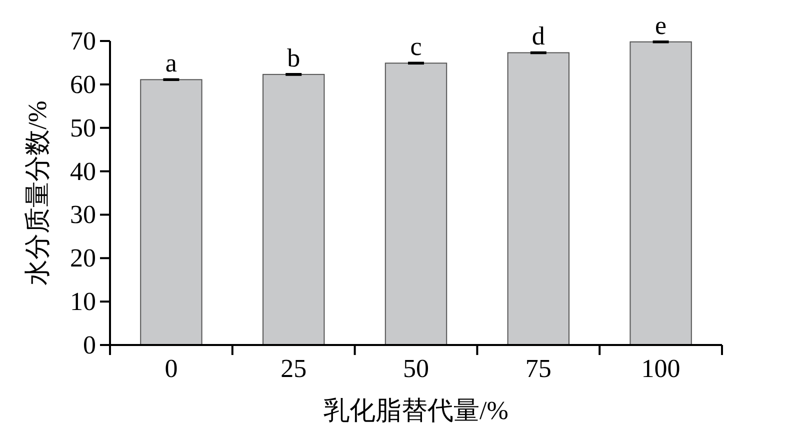 The width and height of the screenshot is (791, 434). I want to click on y-tick-label: 50, so click(83, 127).